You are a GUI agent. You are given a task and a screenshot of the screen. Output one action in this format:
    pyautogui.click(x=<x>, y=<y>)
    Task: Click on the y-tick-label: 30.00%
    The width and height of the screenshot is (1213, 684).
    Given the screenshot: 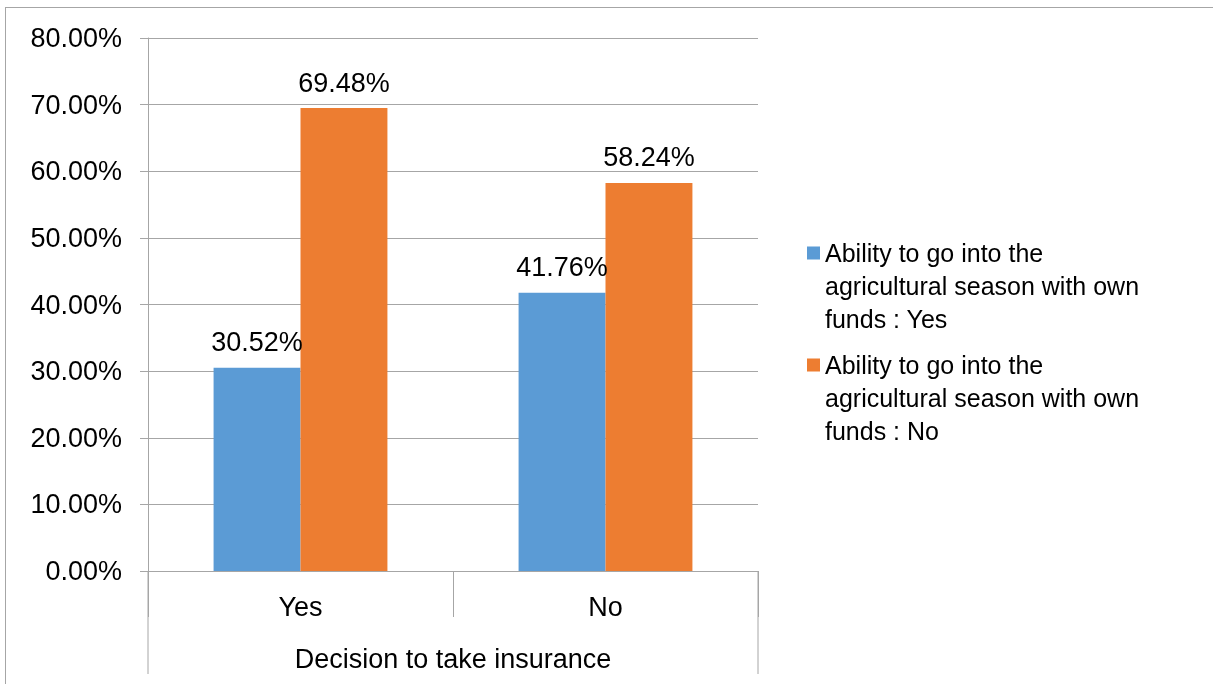 What is the action you would take?
    pyautogui.click(x=76, y=371)
    